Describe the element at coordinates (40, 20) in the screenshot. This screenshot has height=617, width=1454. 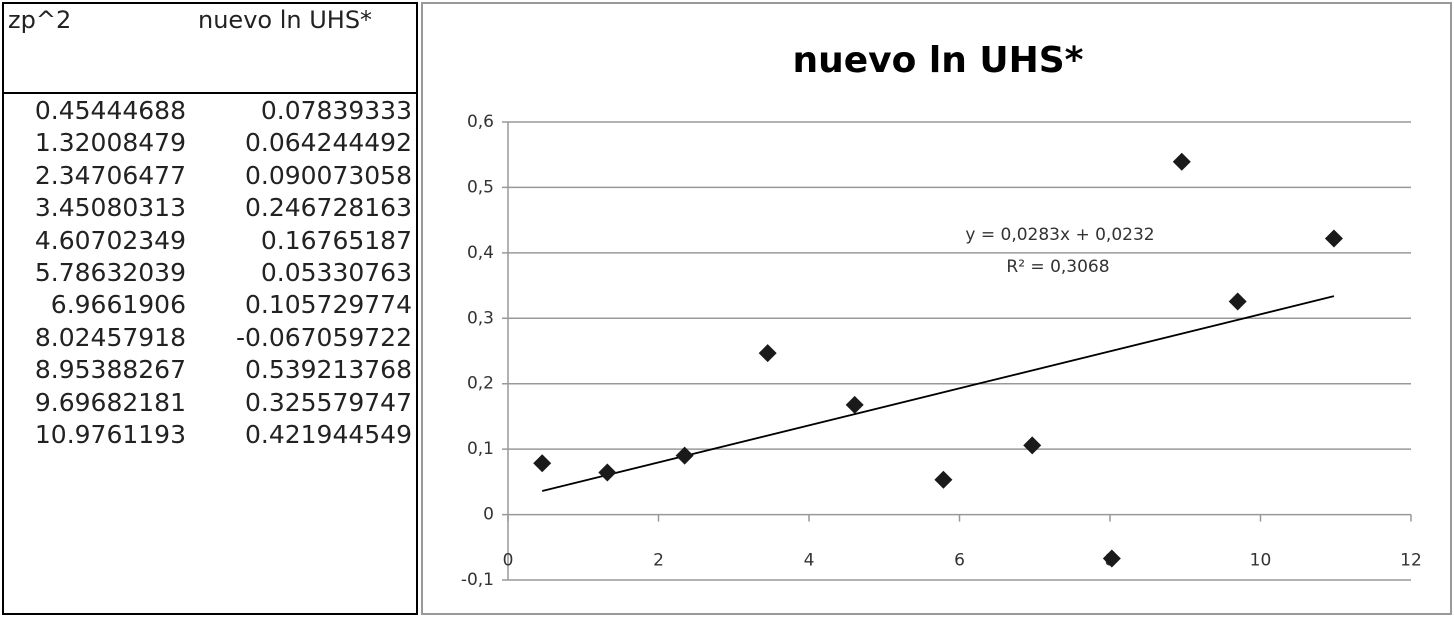
I see `header-cell: zp^2` at that location.